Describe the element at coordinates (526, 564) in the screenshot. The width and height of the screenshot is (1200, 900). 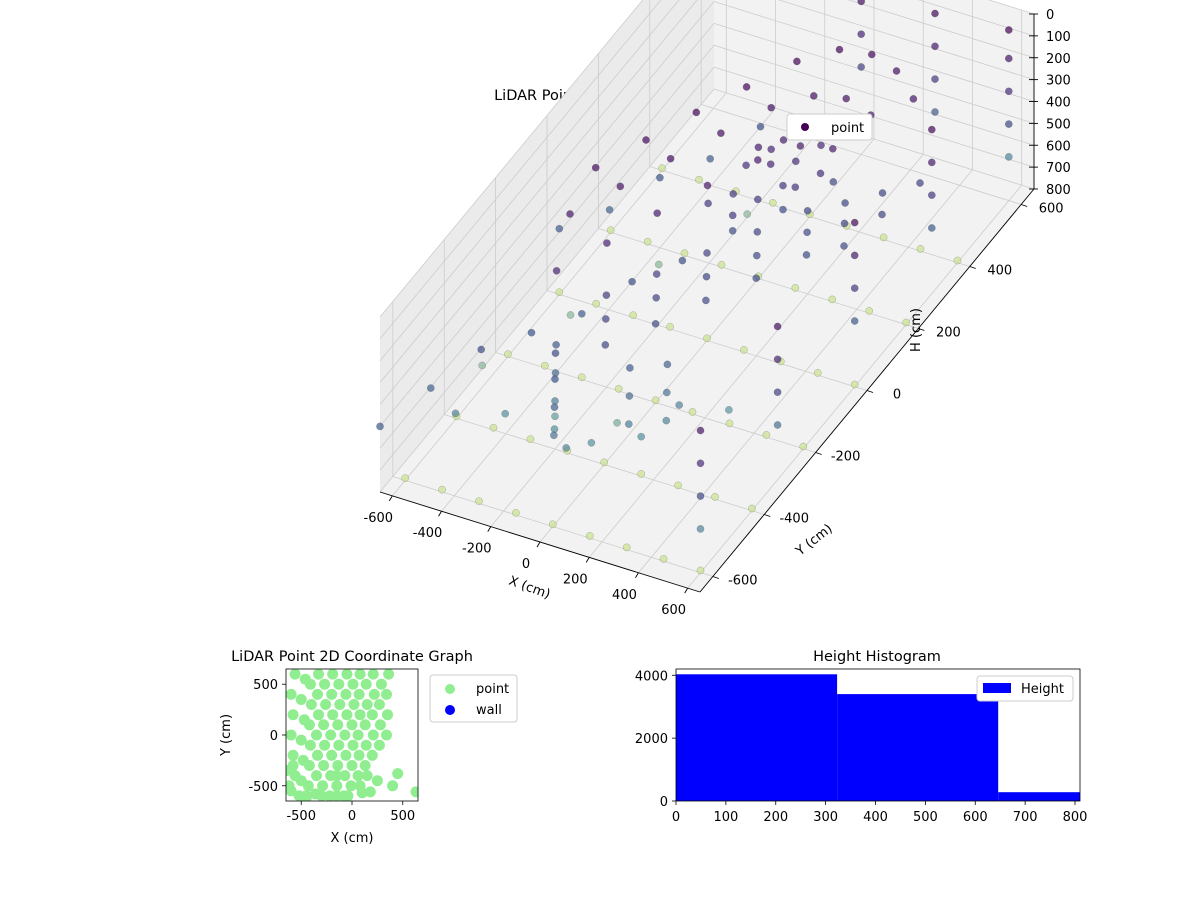
I see `tick-label-x-3d: 0` at that location.